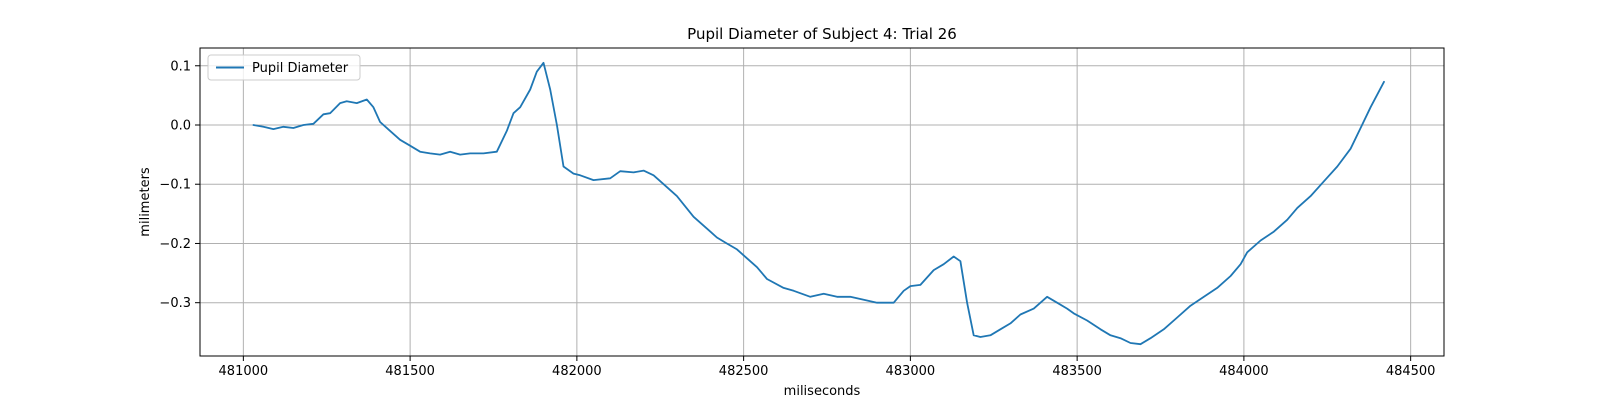  I want to click on legend: Pupil Diameter, so click(284, 67).